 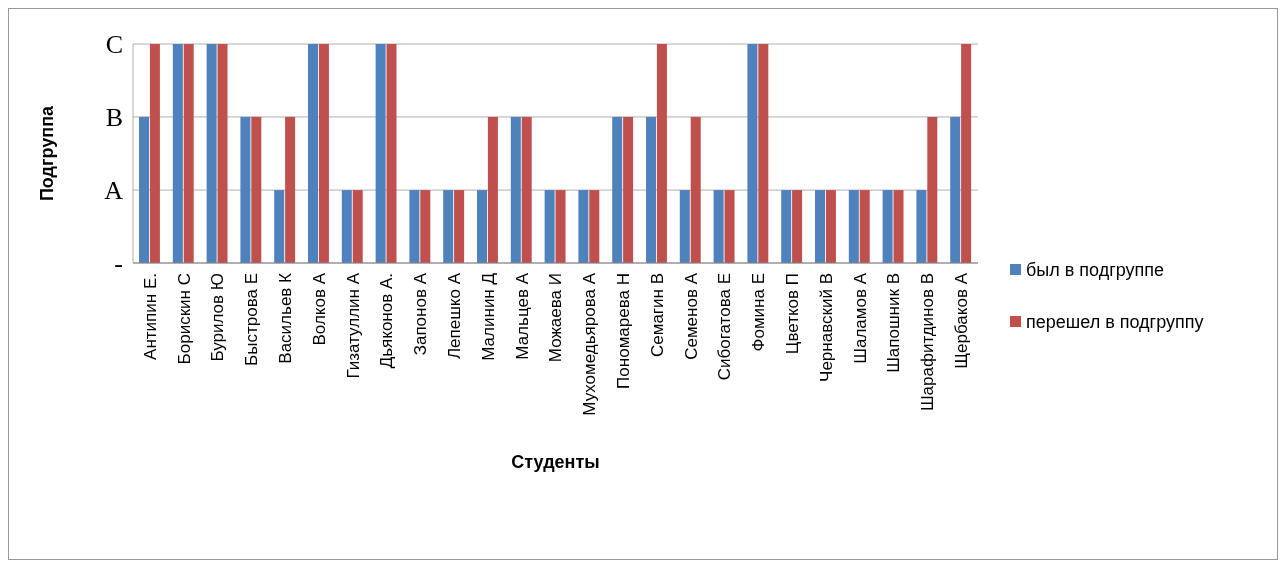 I want to click on y-axis-title: Подгруппа, so click(x=47, y=153).